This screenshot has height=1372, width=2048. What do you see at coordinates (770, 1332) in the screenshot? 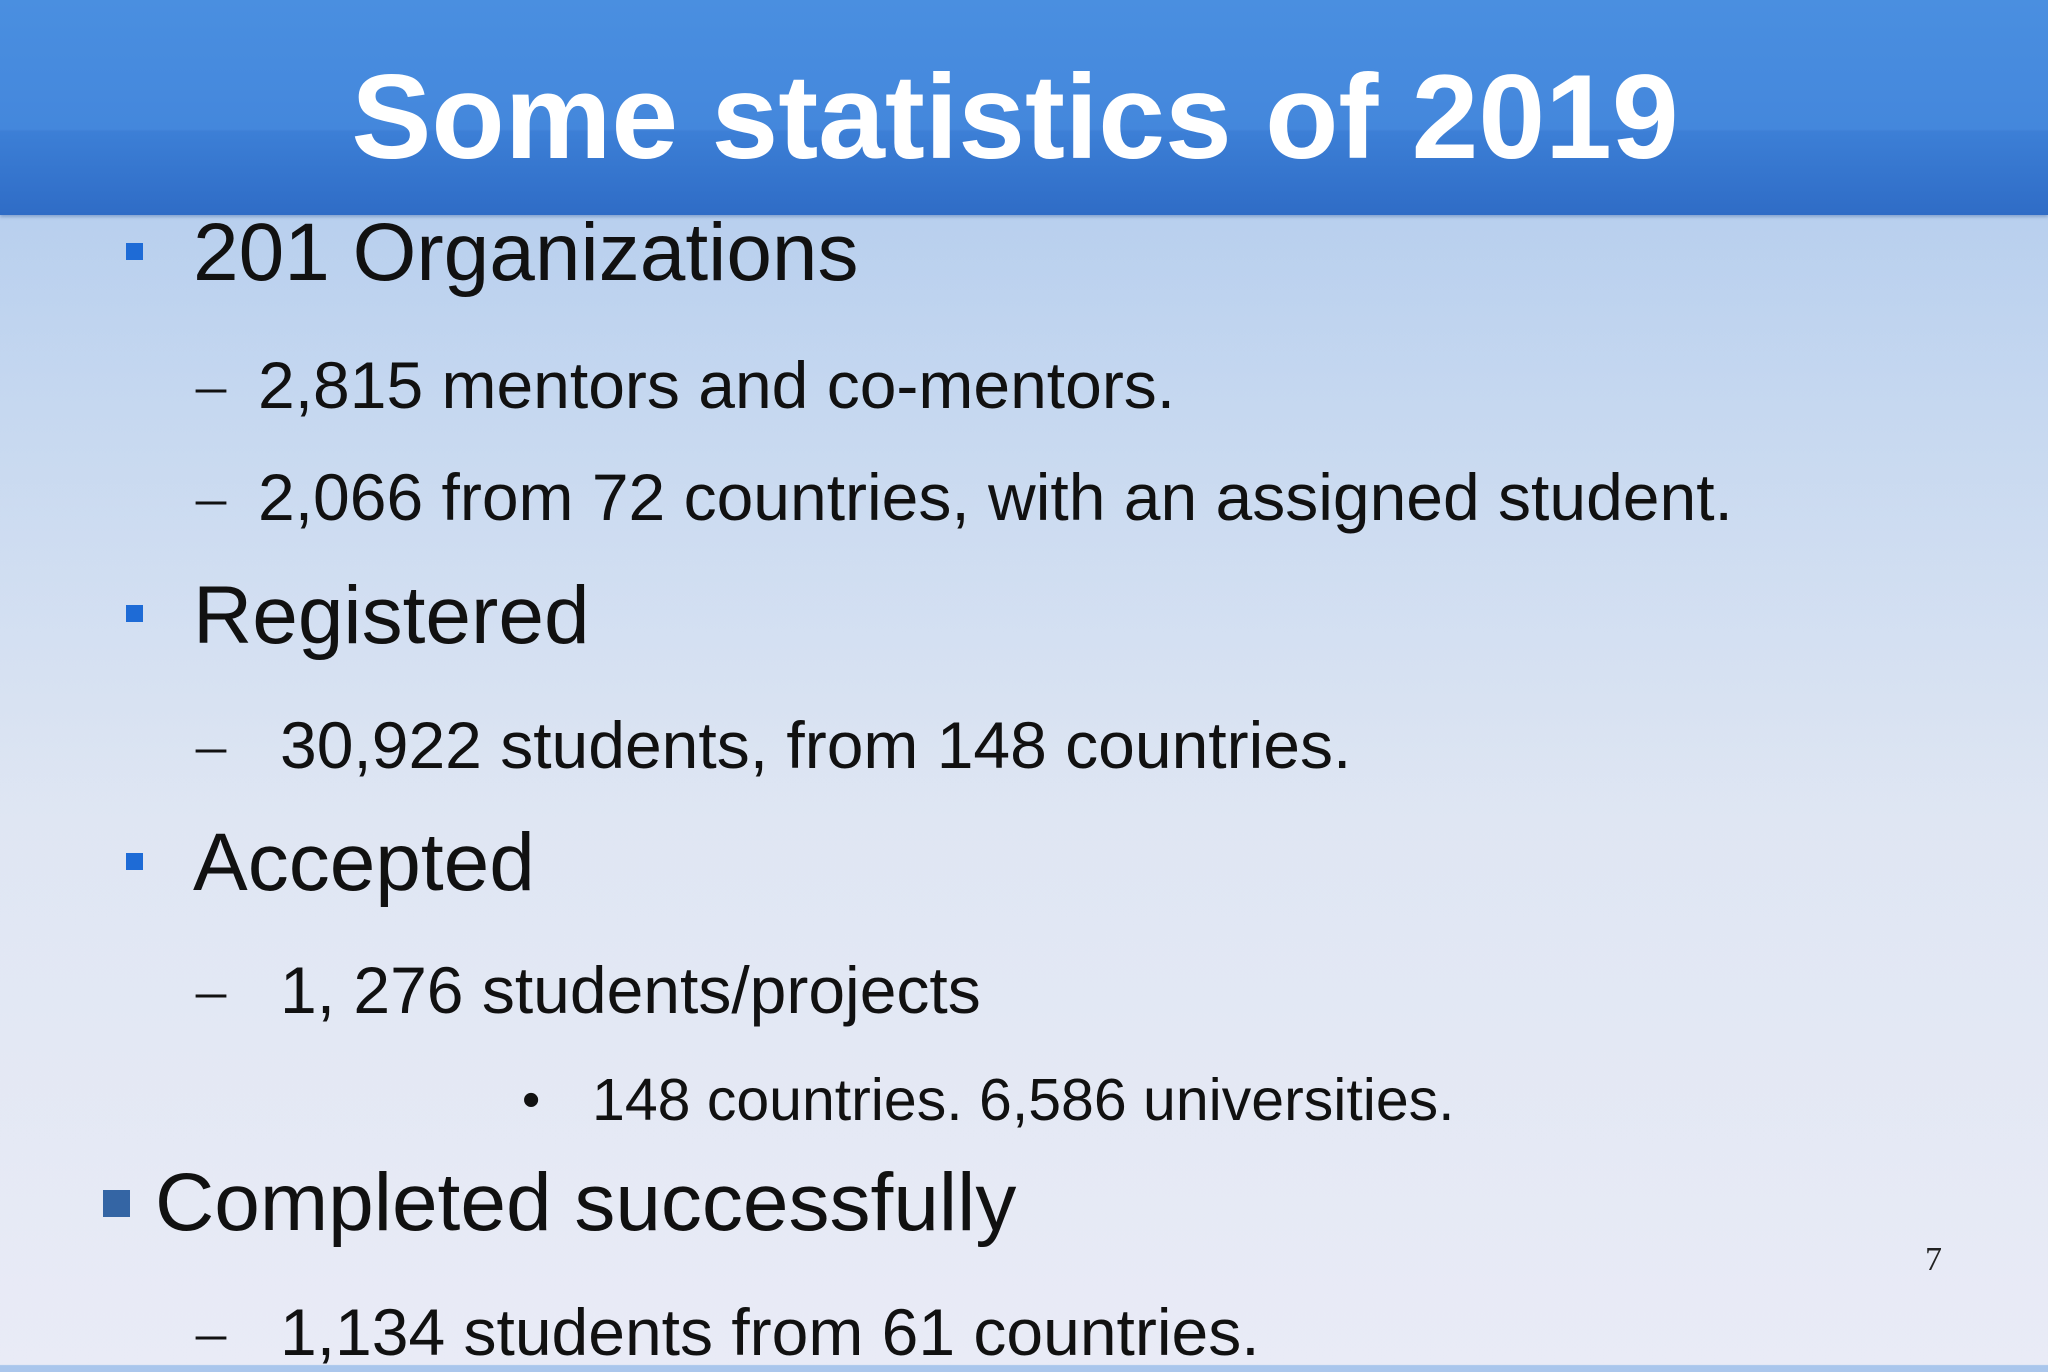
I see `item-completed-students: 1,134 students from 61 countries.` at bounding box center [770, 1332].